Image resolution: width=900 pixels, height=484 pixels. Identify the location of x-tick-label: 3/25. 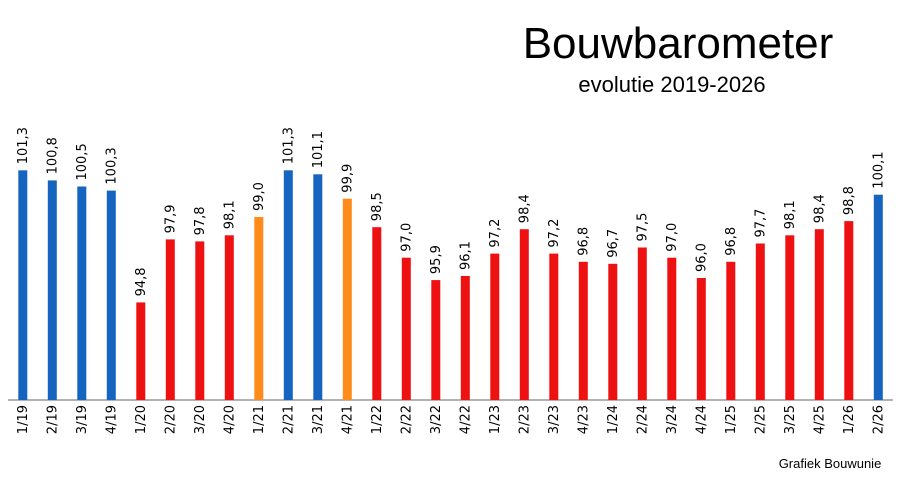
(790, 419).